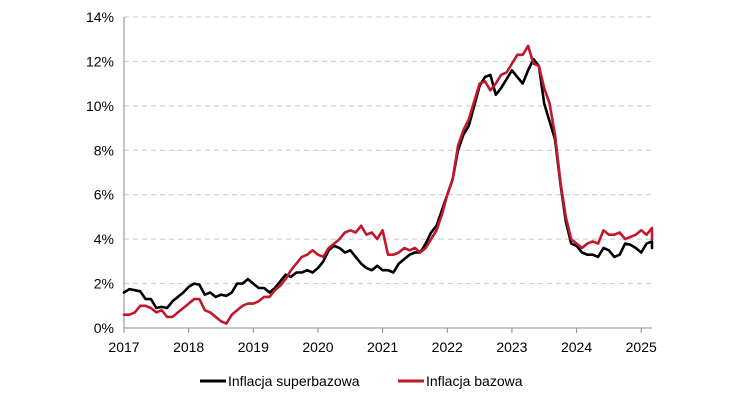  Describe the element at coordinates (447, 347) in the screenshot. I see `x-tick-label: 2022` at that location.